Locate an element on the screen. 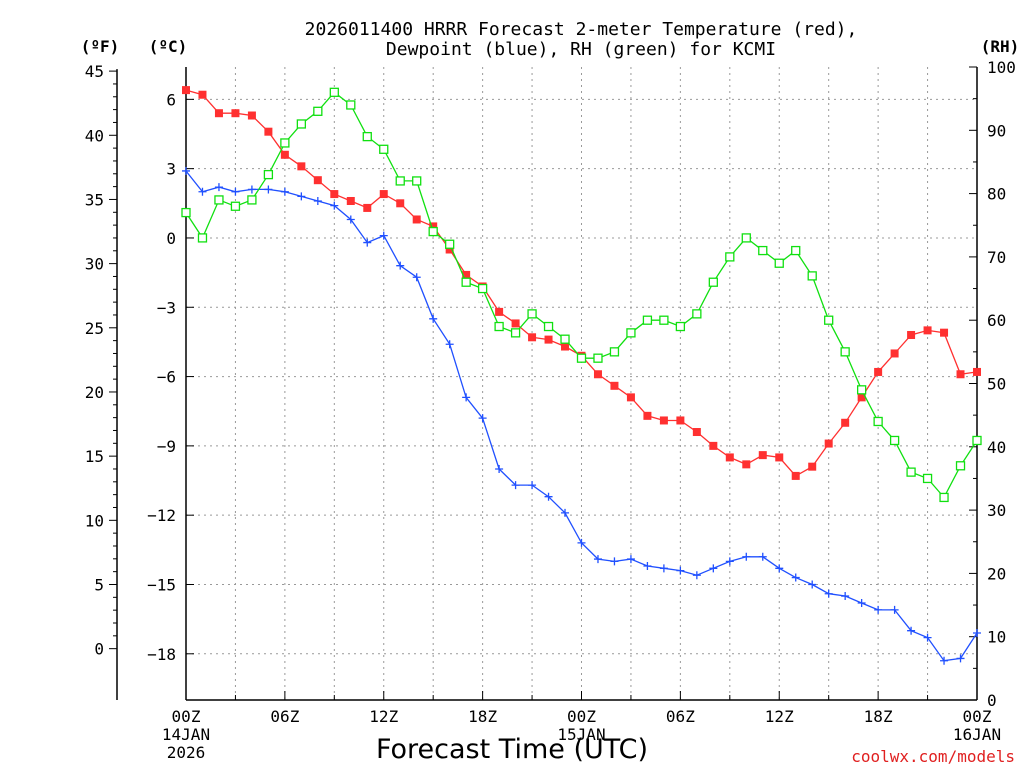 This screenshot has width=1024, height=768. celsius-tick-label: −9 is located at coordinates (166, 446).